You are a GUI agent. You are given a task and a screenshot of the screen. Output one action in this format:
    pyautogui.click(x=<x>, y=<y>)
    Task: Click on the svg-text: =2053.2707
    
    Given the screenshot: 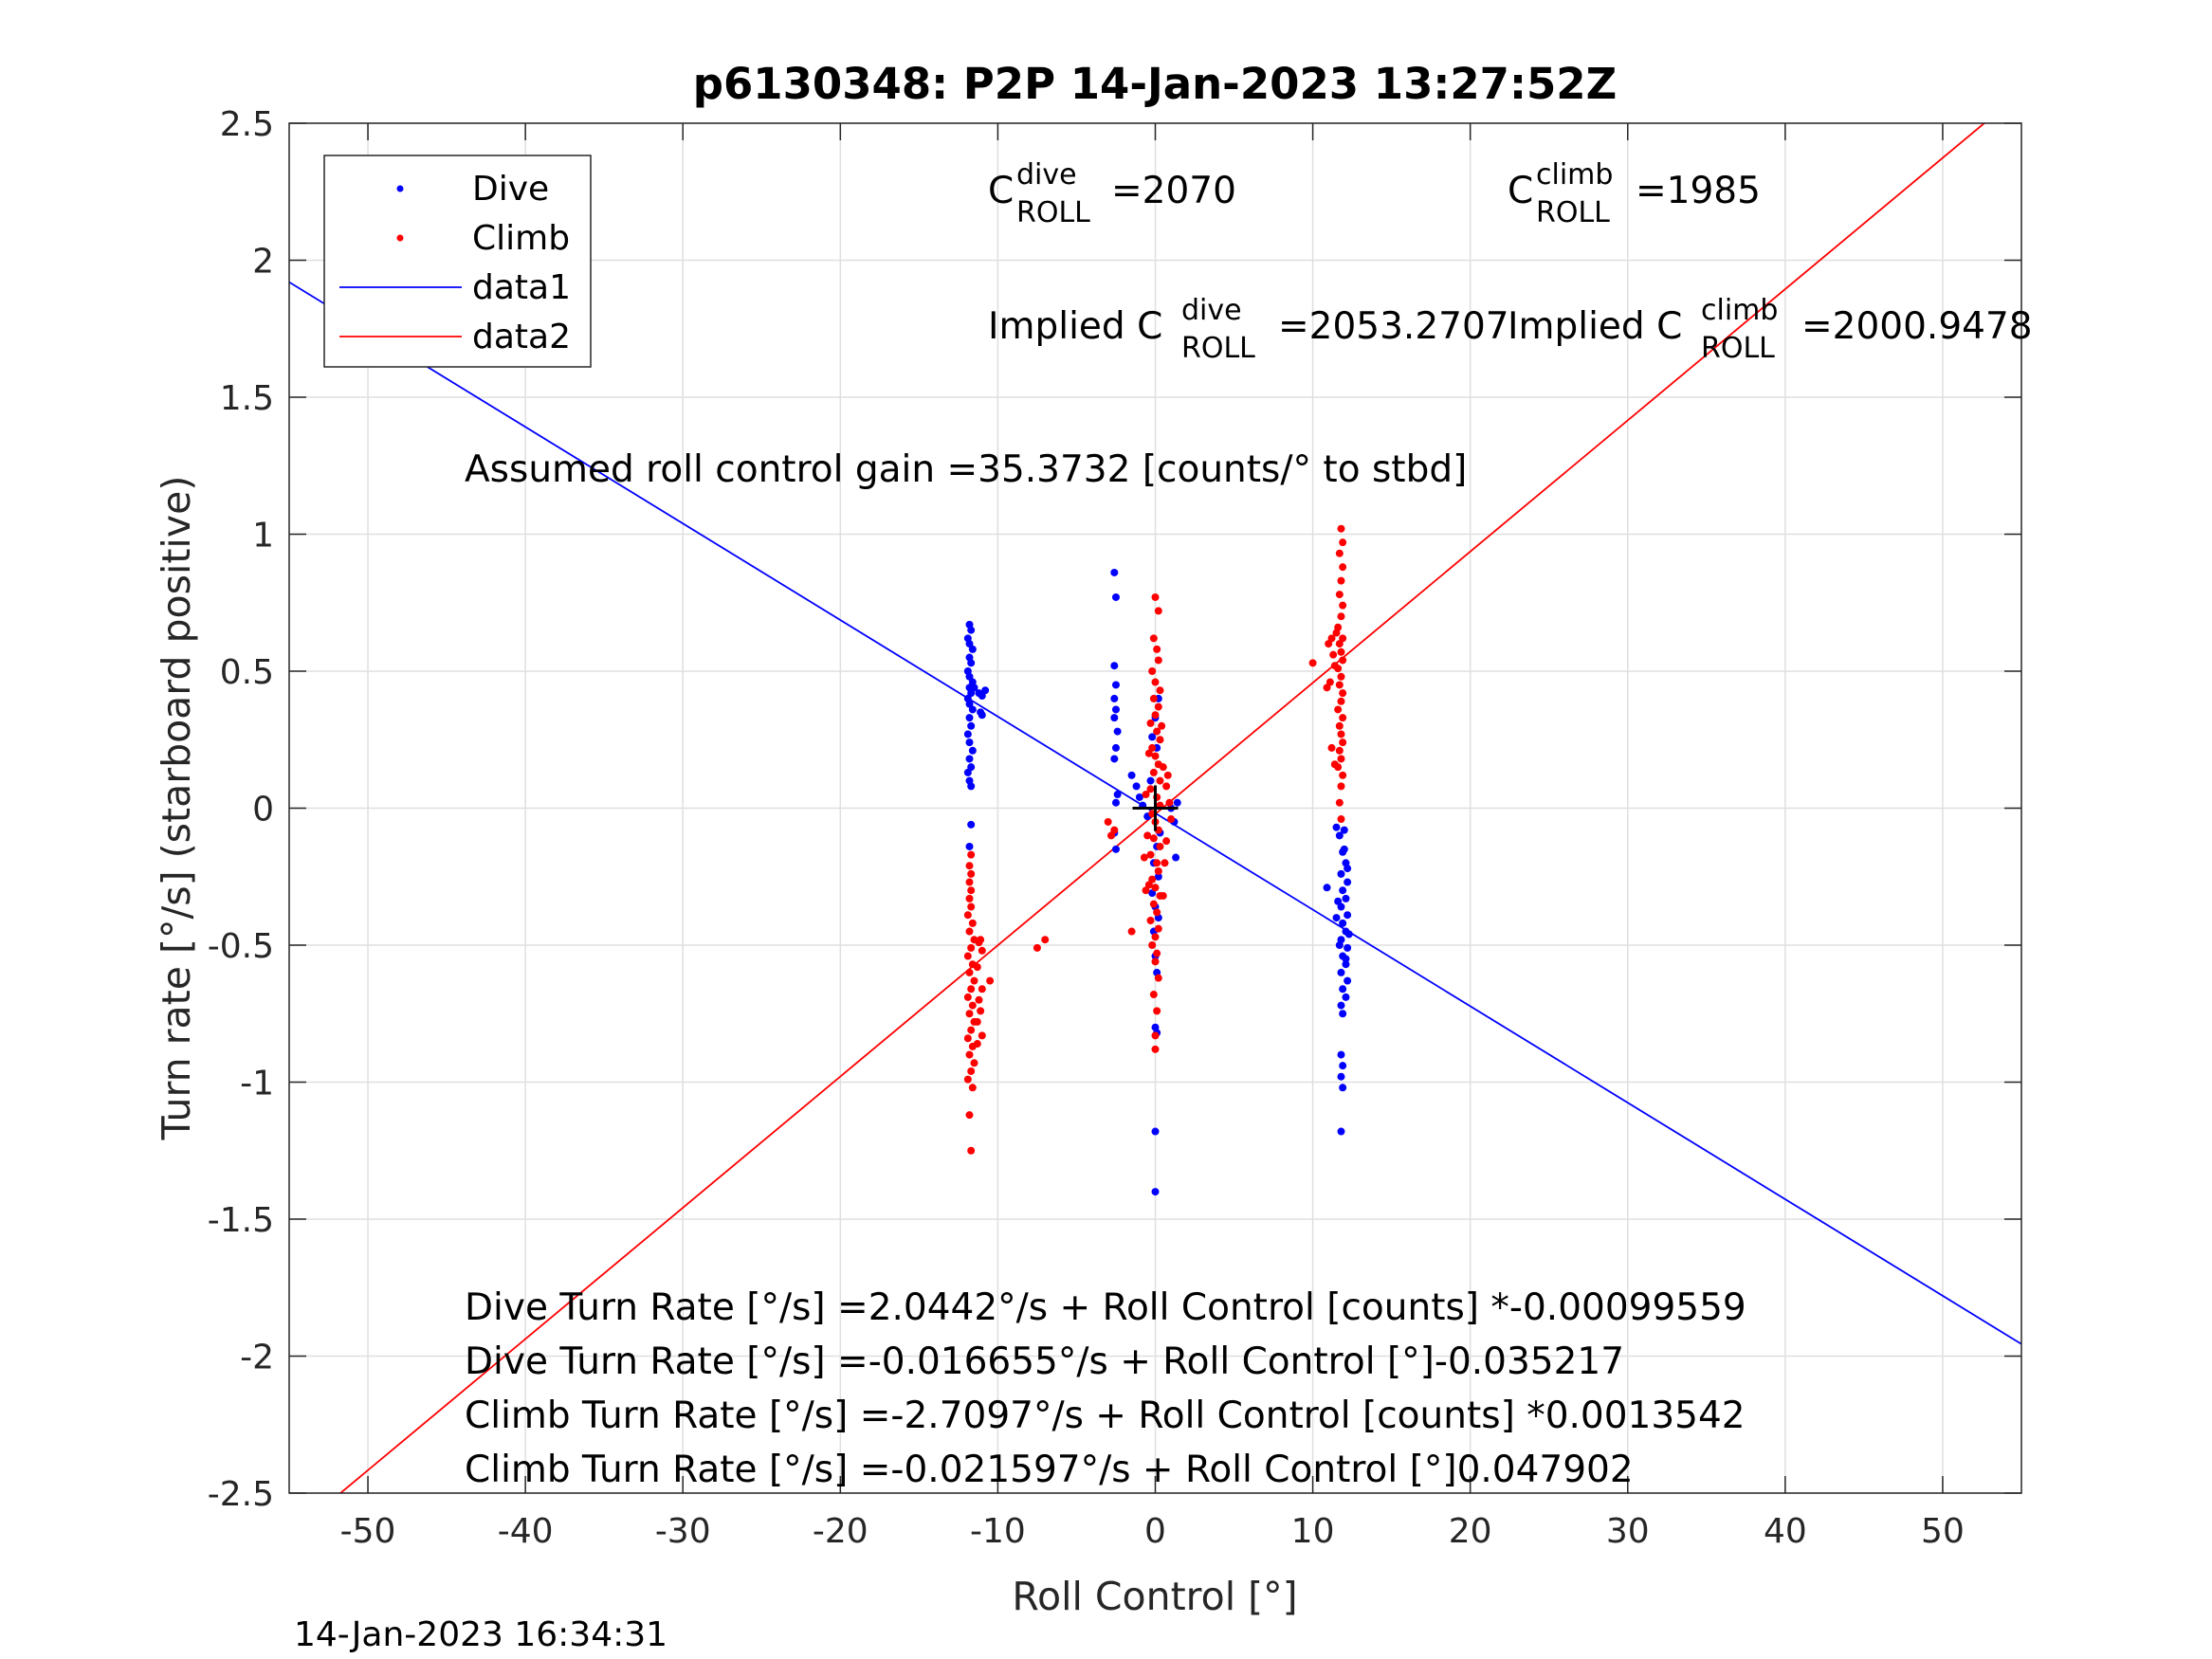 What is the action you would take?
    pyautogui.click(x=1393, y=326)
    